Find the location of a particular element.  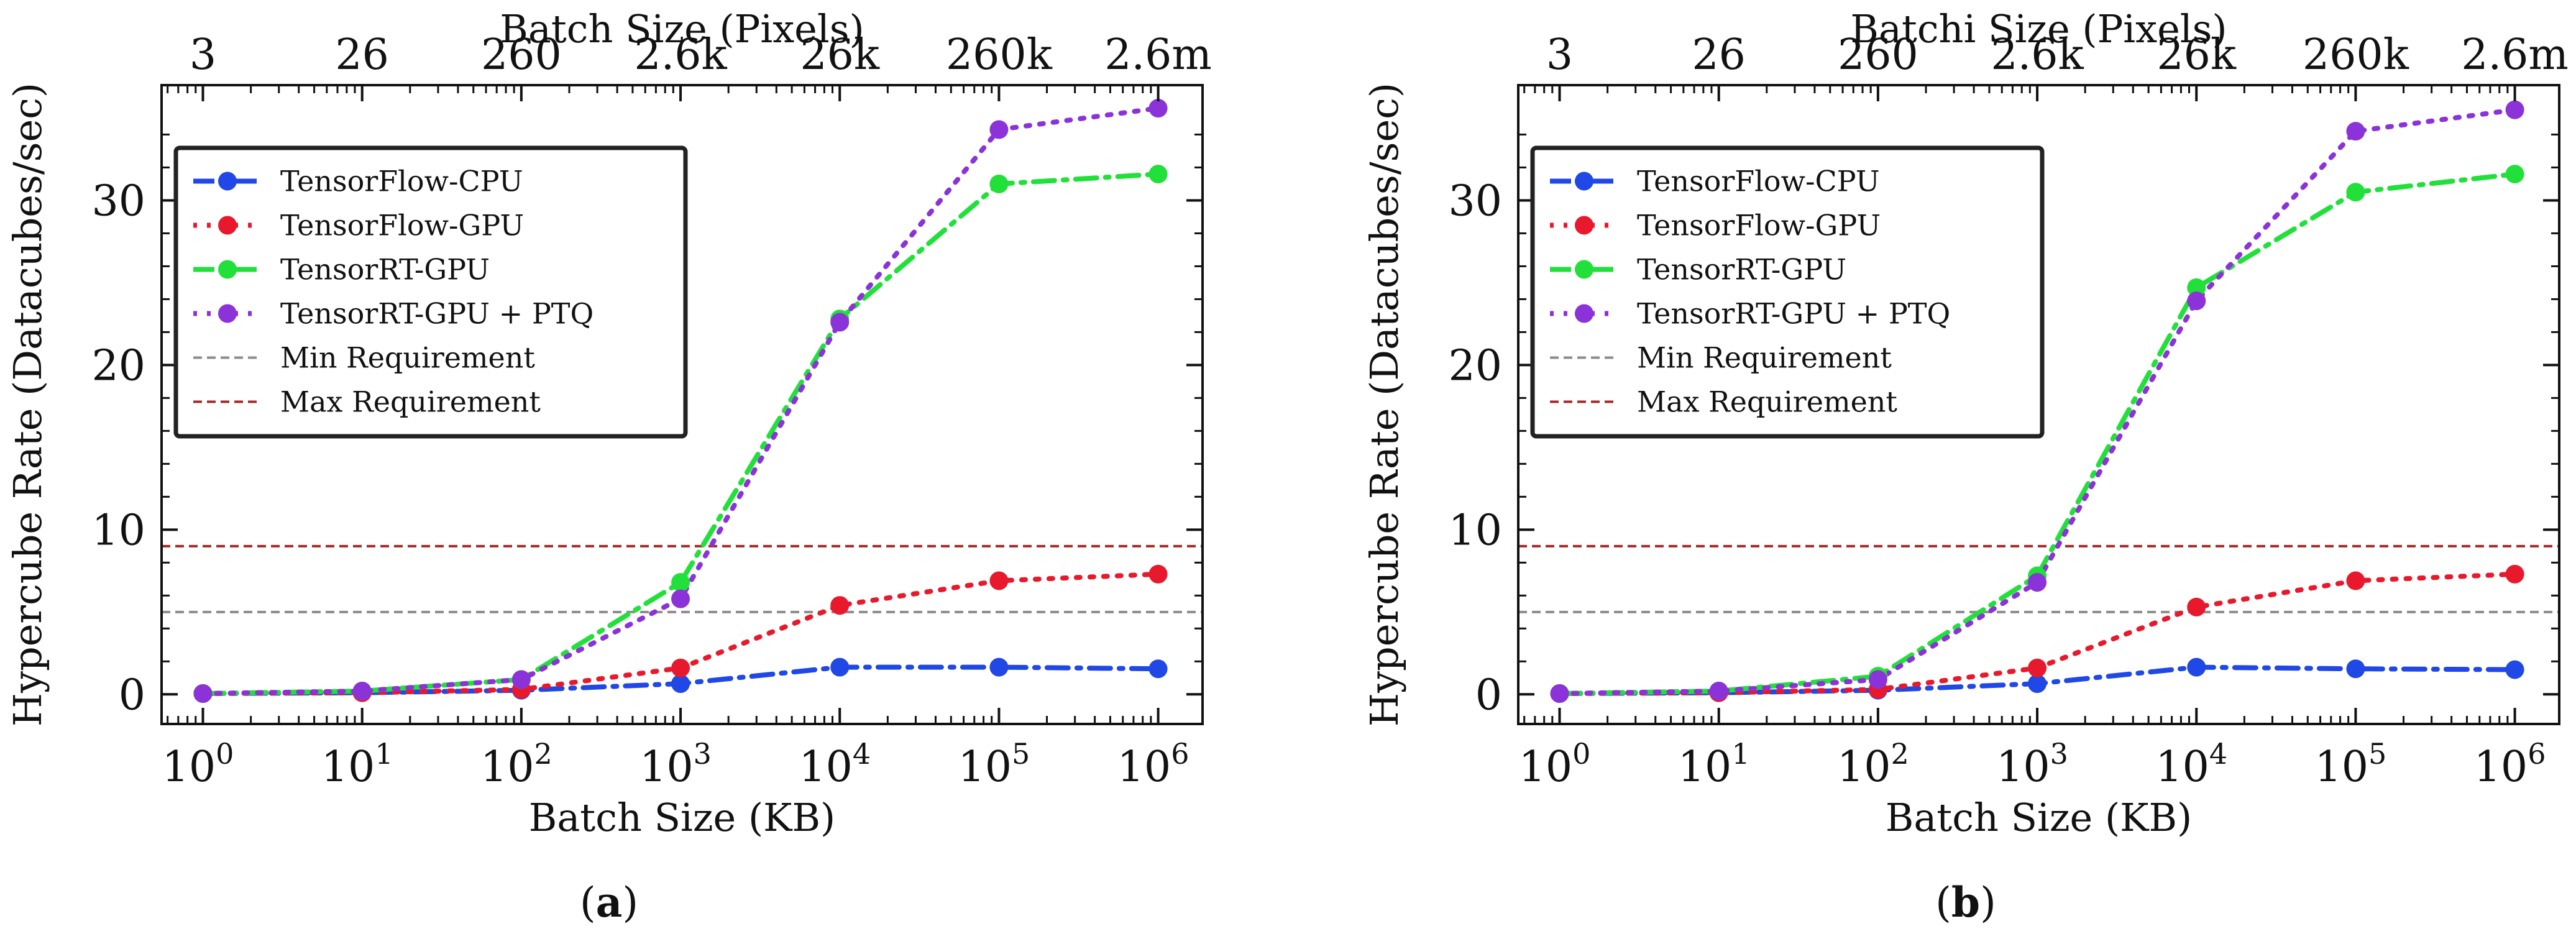

x-top-axis-title: Batch Size (Pixels) is located at coordinates (682, 29).